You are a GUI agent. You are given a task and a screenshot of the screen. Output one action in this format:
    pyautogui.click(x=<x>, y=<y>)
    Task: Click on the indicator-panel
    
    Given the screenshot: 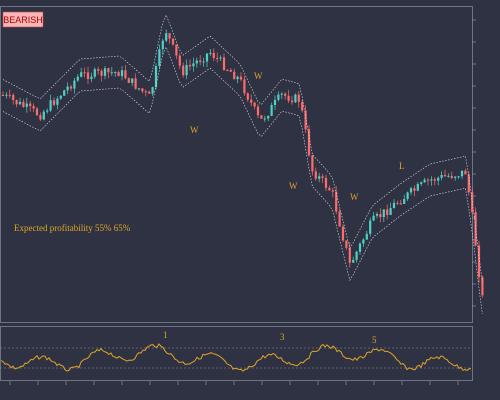 What is the action you would take?
    pyautogui.click(x=236, y=353)
    